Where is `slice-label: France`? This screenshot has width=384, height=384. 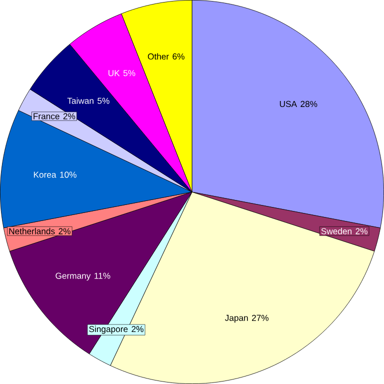
slice-label: France is located at coordinates (47, 116).